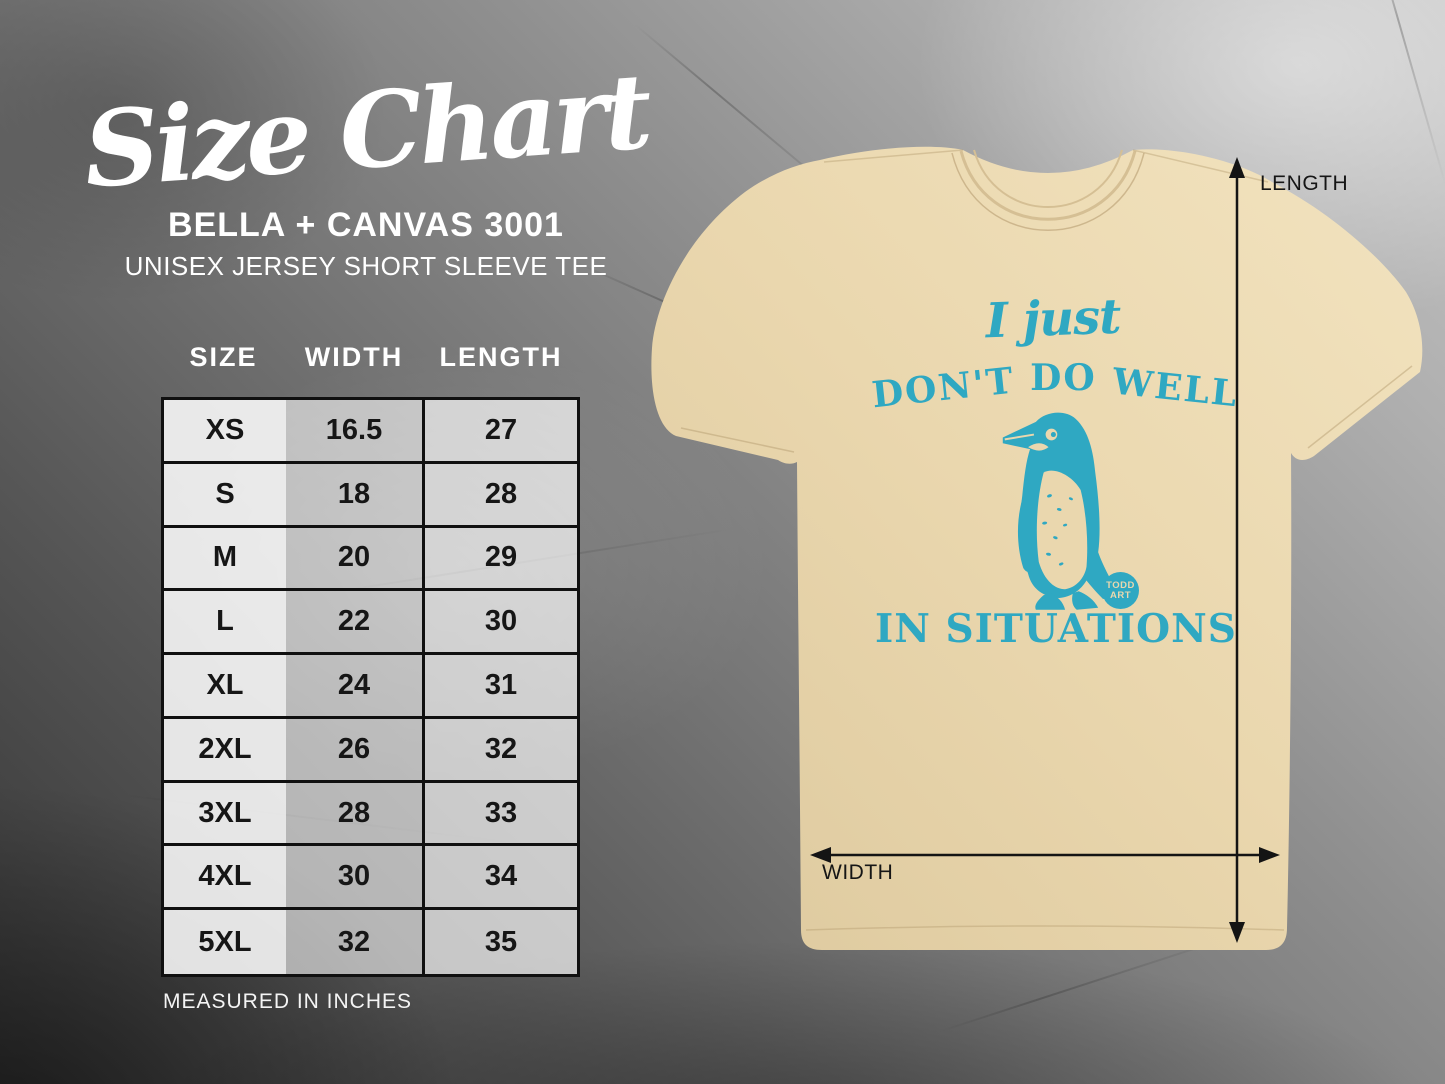  I want to click on width-cell: 24, so click(354, 685).